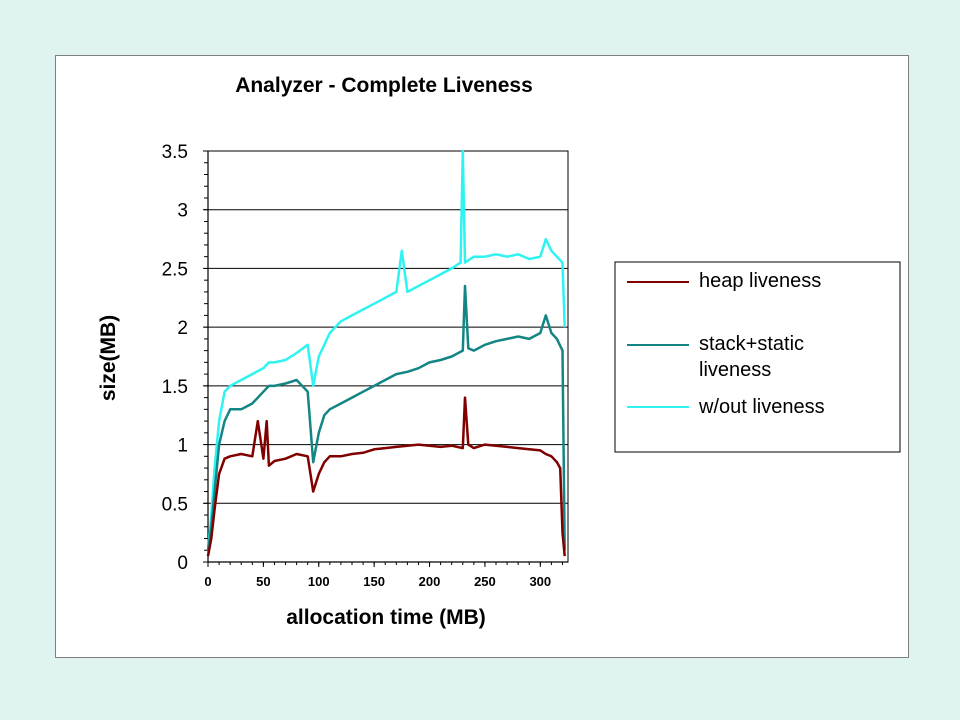  I want to click on x-tick-label: 100, so click(319, 581).